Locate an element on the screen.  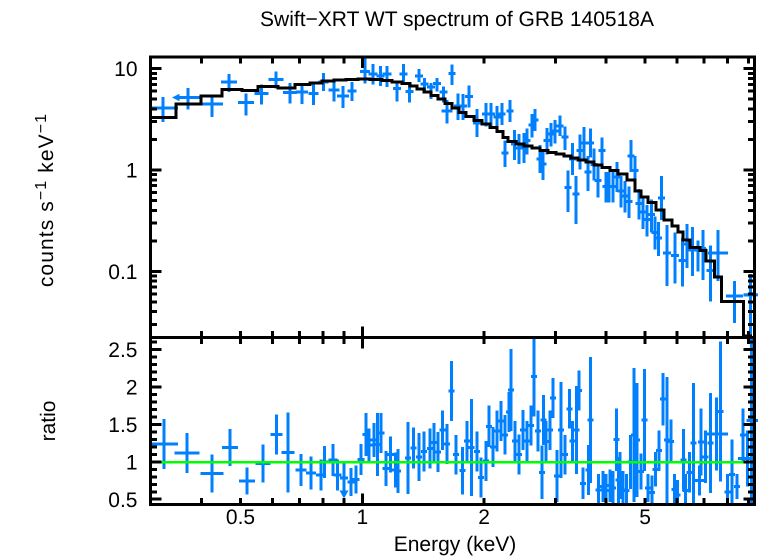
svg-text: 1.5 is located at coordinates (122, 425).